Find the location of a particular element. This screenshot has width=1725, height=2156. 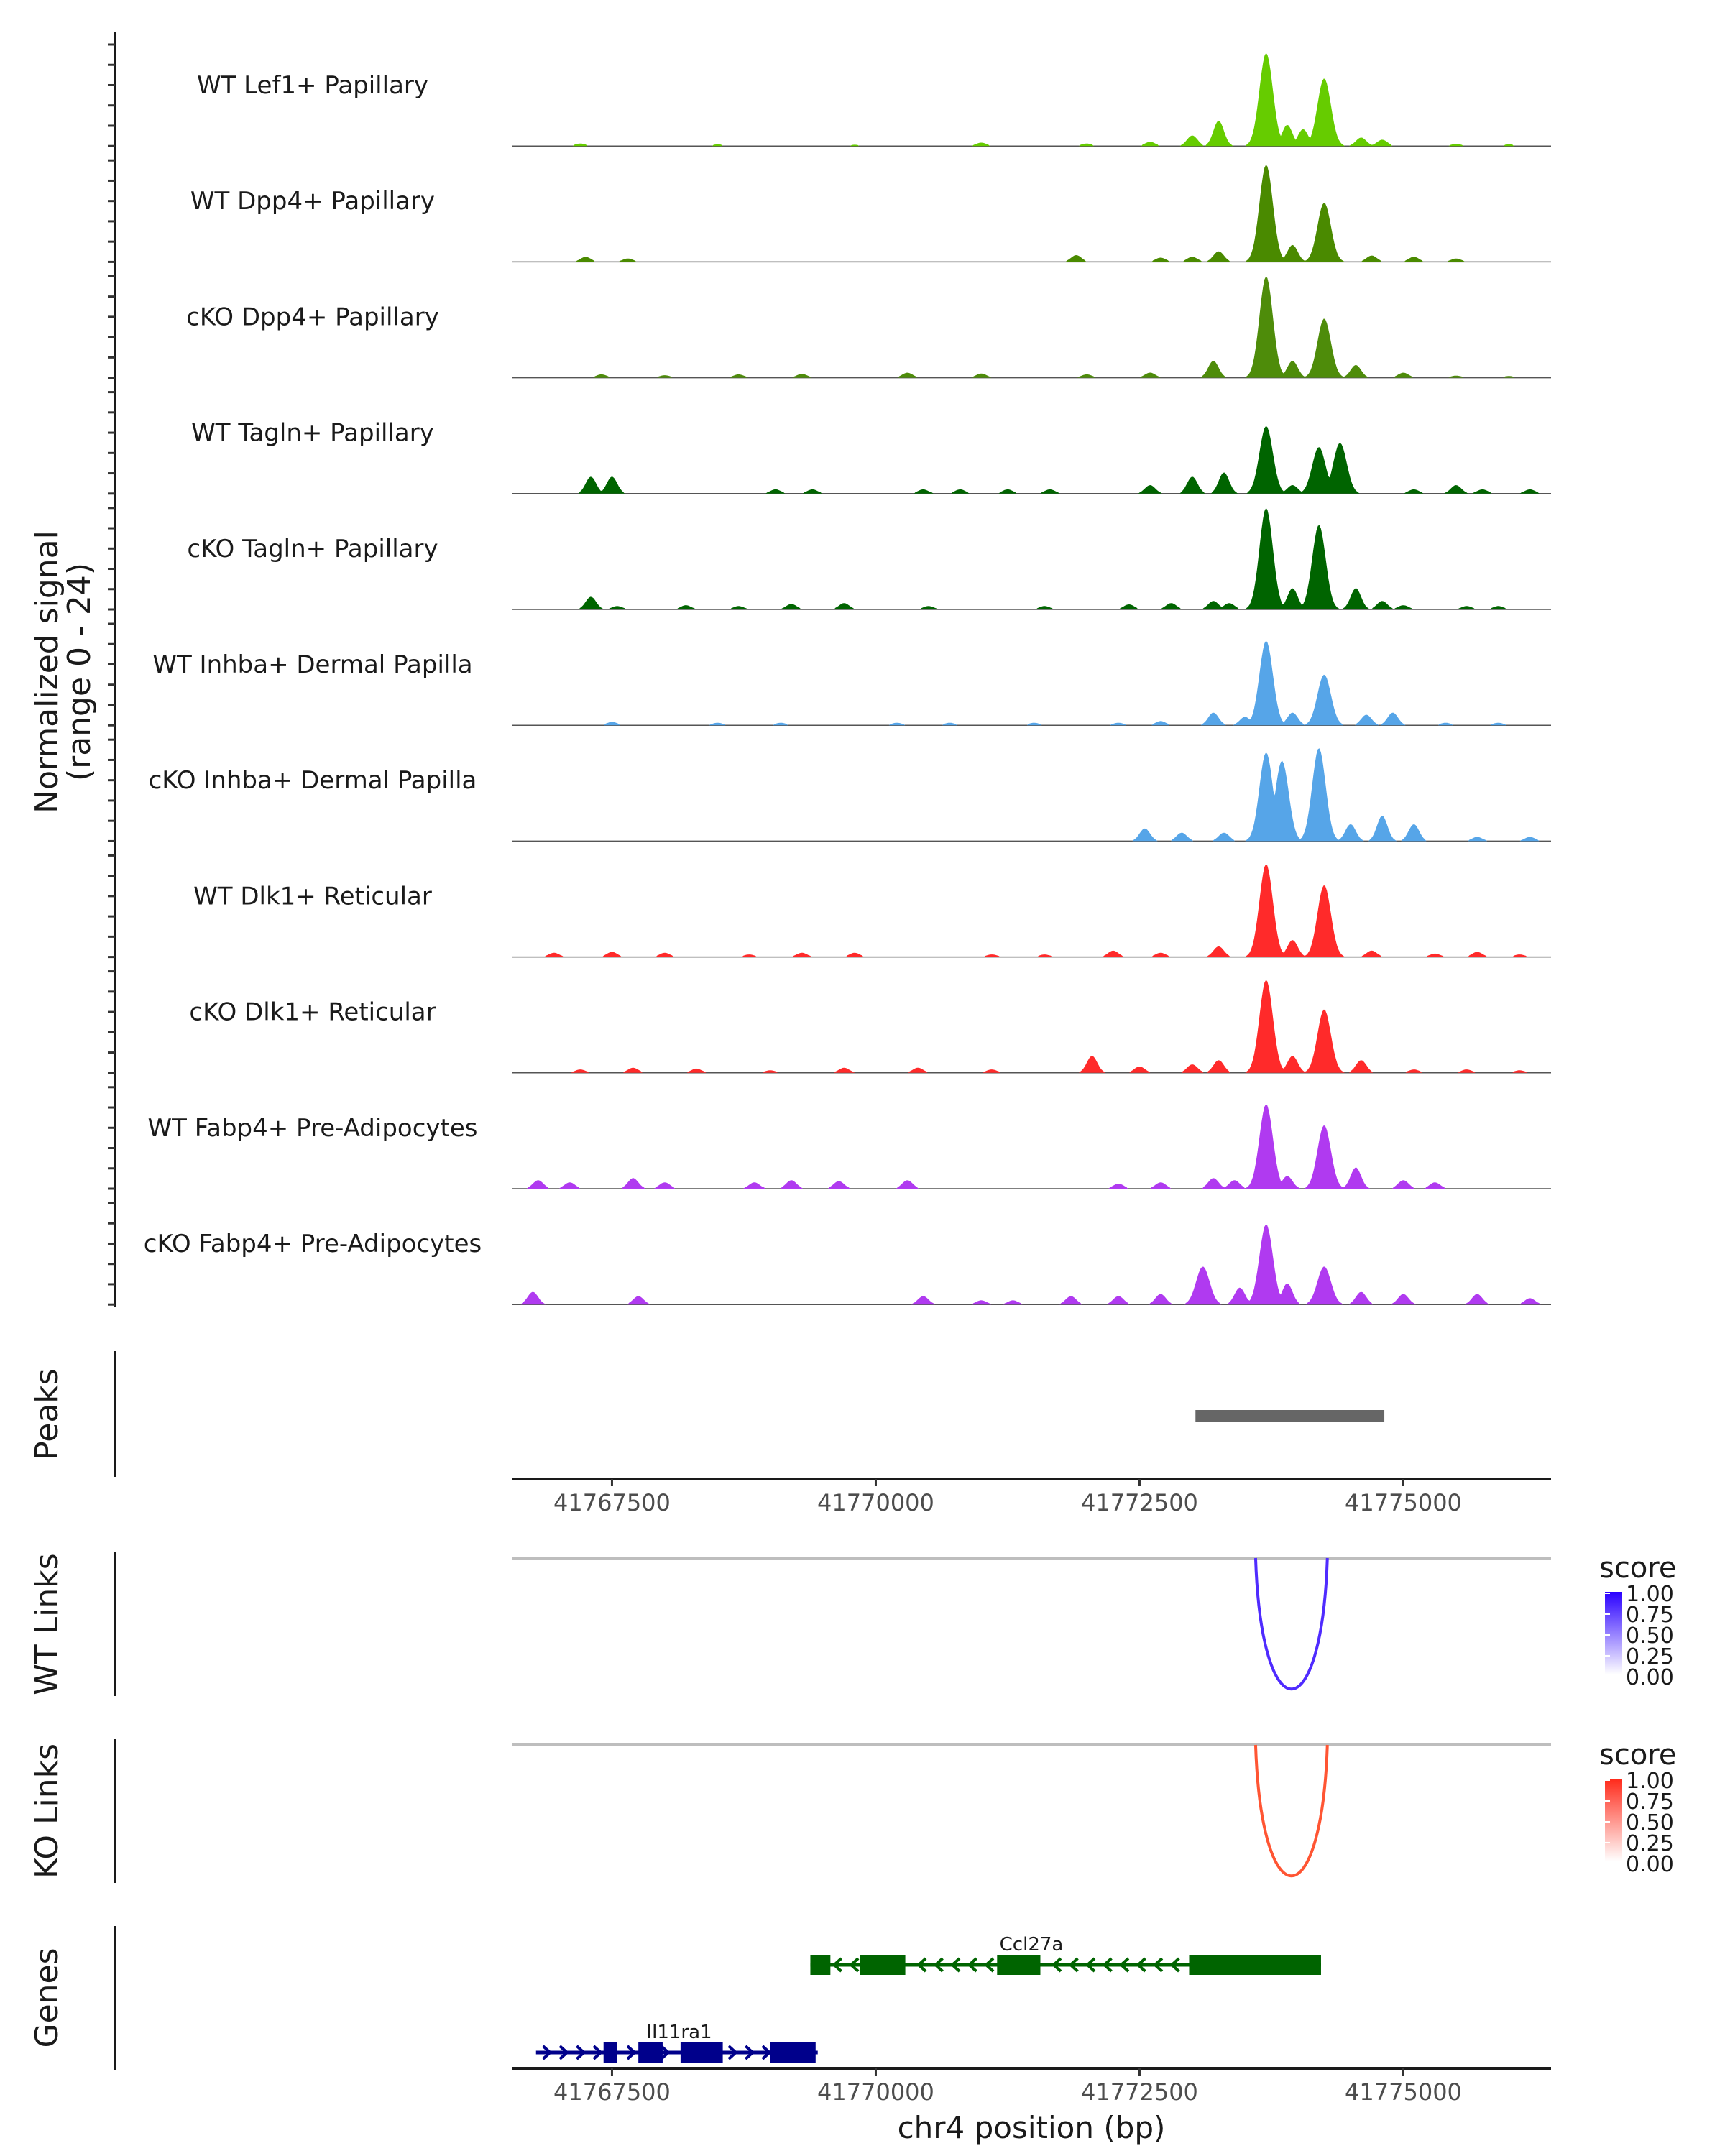

coverage-track: cKO Dpp4+ Papillary is located at coordinates (868, 327).